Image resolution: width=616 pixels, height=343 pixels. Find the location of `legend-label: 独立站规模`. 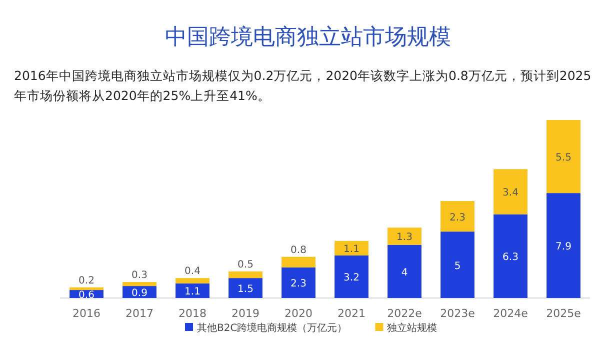

legend-label: 独立站规模 is located at coordinates (412, 328).